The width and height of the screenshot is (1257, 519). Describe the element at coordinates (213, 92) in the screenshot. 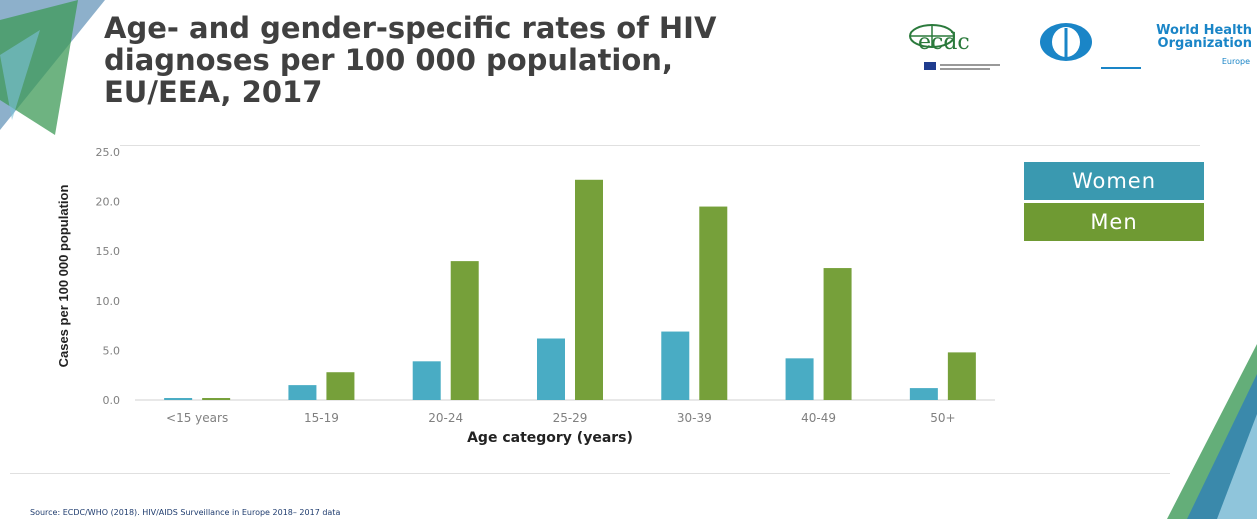

I see `title-line-3: EU/EEA, 2017` at that location.